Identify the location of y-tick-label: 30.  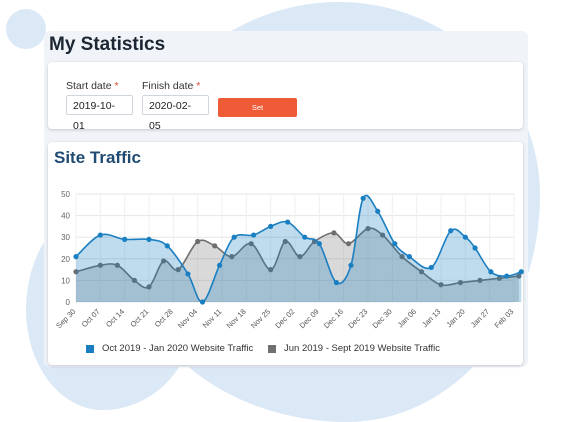
(65, 237).